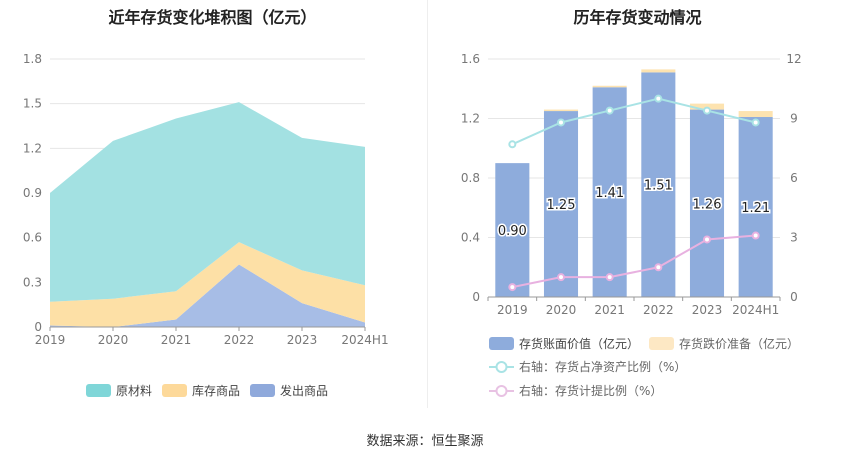 This screenshot has width=850, height=459. I want to click on right-x-tick-label: 2022, so click(658, 310).